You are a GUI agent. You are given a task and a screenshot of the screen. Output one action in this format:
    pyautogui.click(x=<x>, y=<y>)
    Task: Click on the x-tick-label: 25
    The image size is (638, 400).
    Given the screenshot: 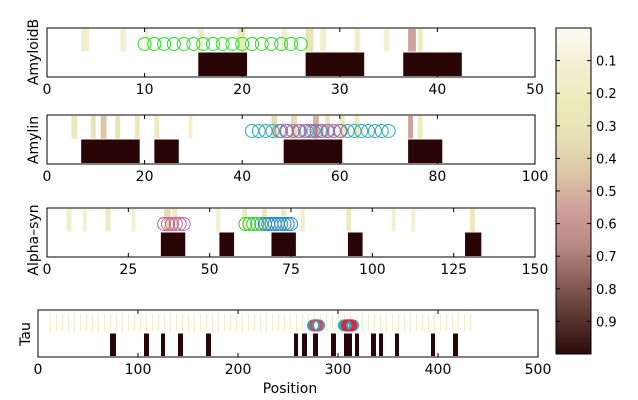 What is the action you would take?
    pyautogui.click(x=128, y=270)
    